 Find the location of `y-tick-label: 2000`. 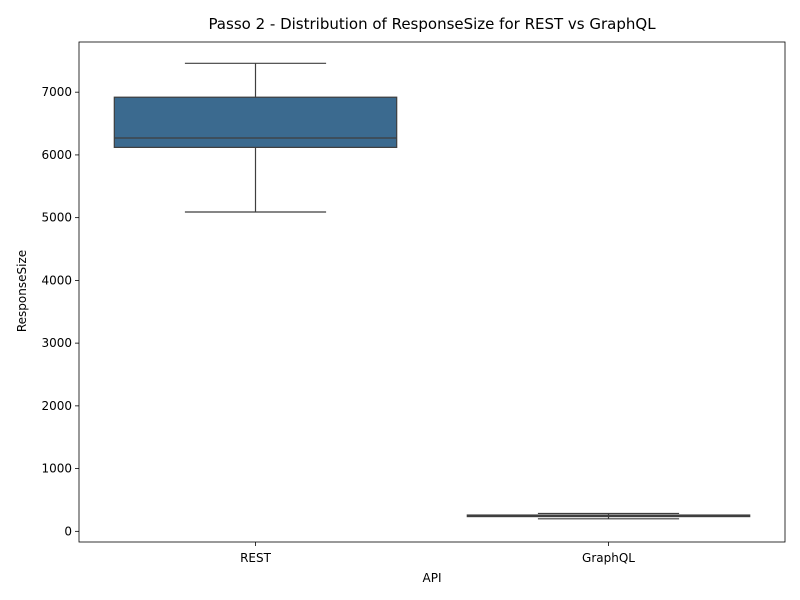

y-tick-label: 2000 is located at coordinates (56, 406).